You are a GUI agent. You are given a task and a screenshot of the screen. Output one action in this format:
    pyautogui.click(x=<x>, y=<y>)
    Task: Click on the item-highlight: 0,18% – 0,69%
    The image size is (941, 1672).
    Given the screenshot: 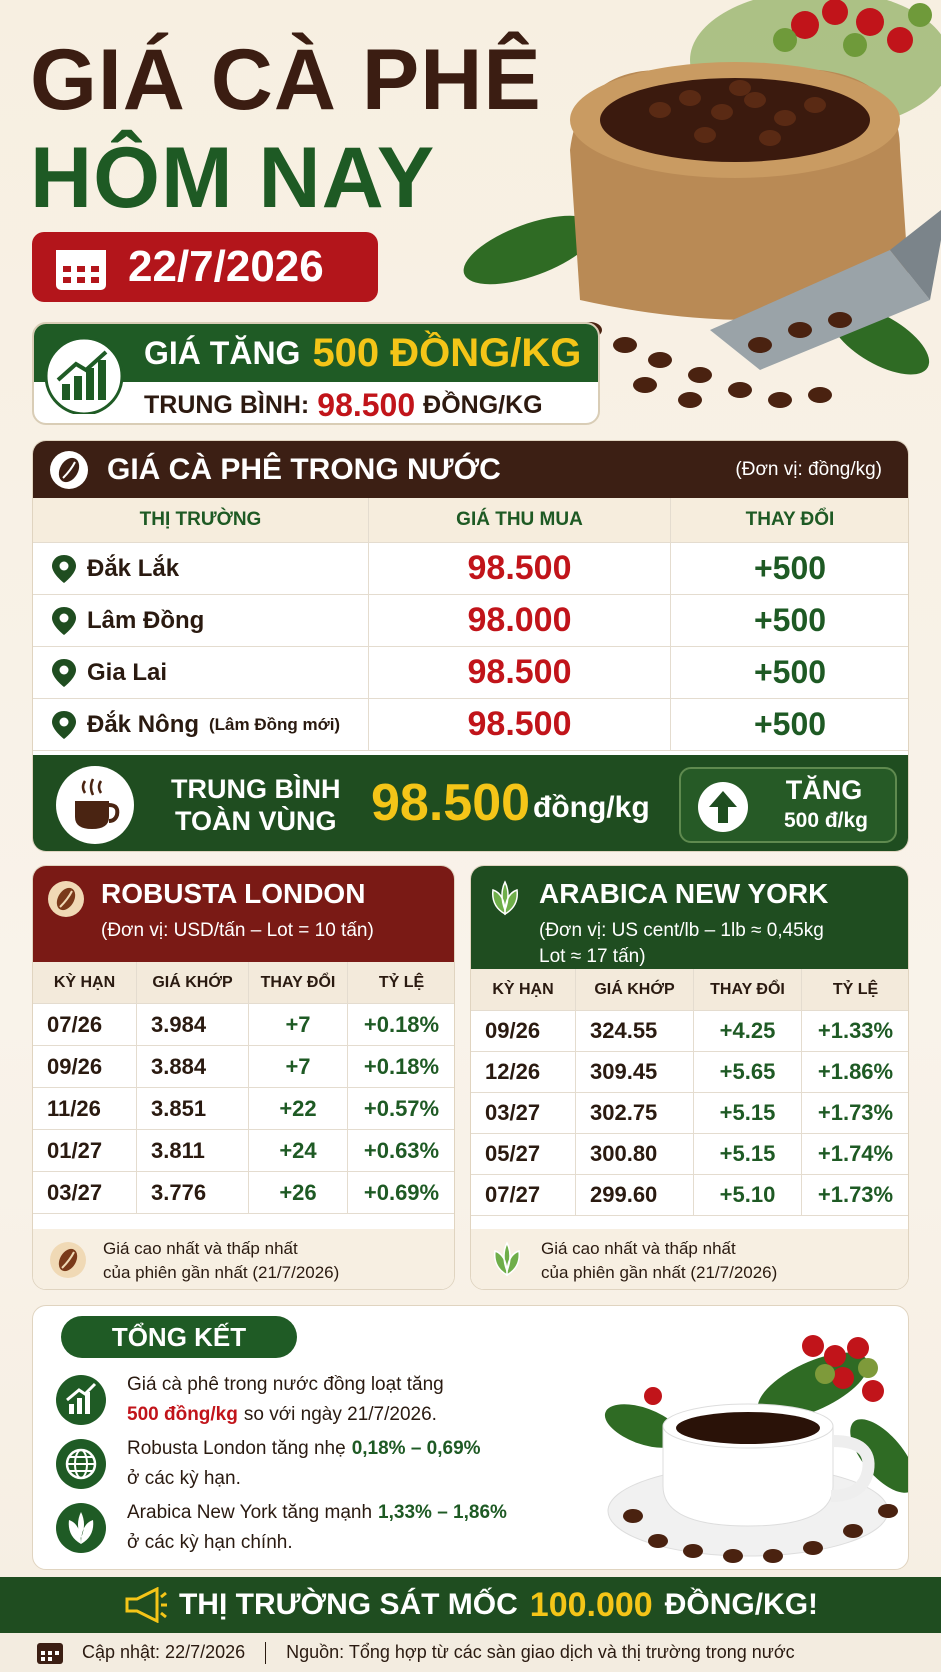 What is the action you would take?
    pyautogui.click(x=416, y=1448)
    